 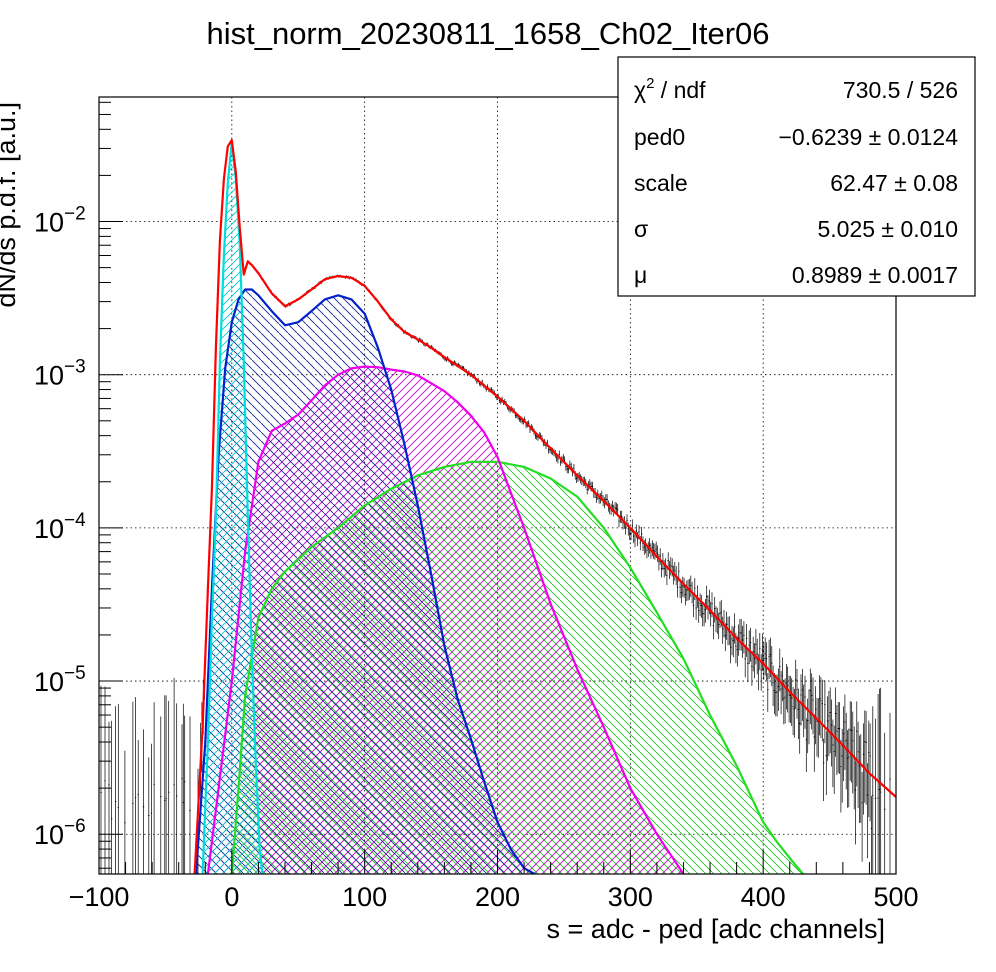 I want to click on stats-box-frame, so click(x=796, y=176).